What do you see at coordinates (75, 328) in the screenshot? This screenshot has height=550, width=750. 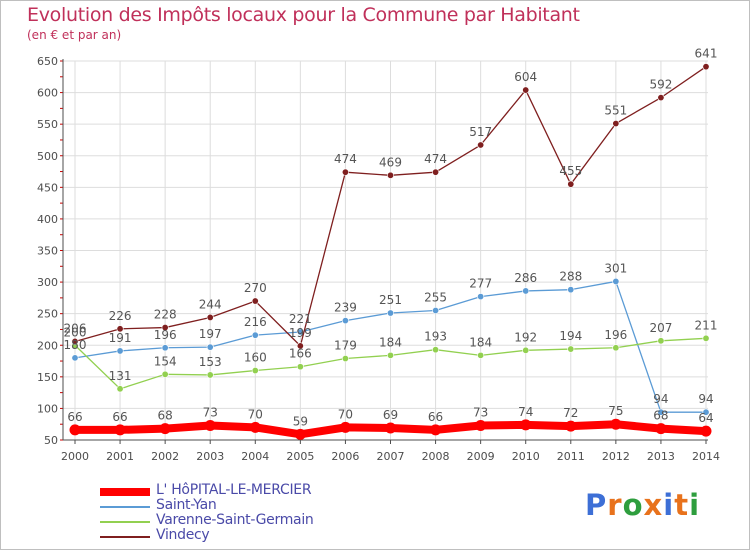 I see `data-label-vindecy-2000: 206` at bounding box center [75, 328].